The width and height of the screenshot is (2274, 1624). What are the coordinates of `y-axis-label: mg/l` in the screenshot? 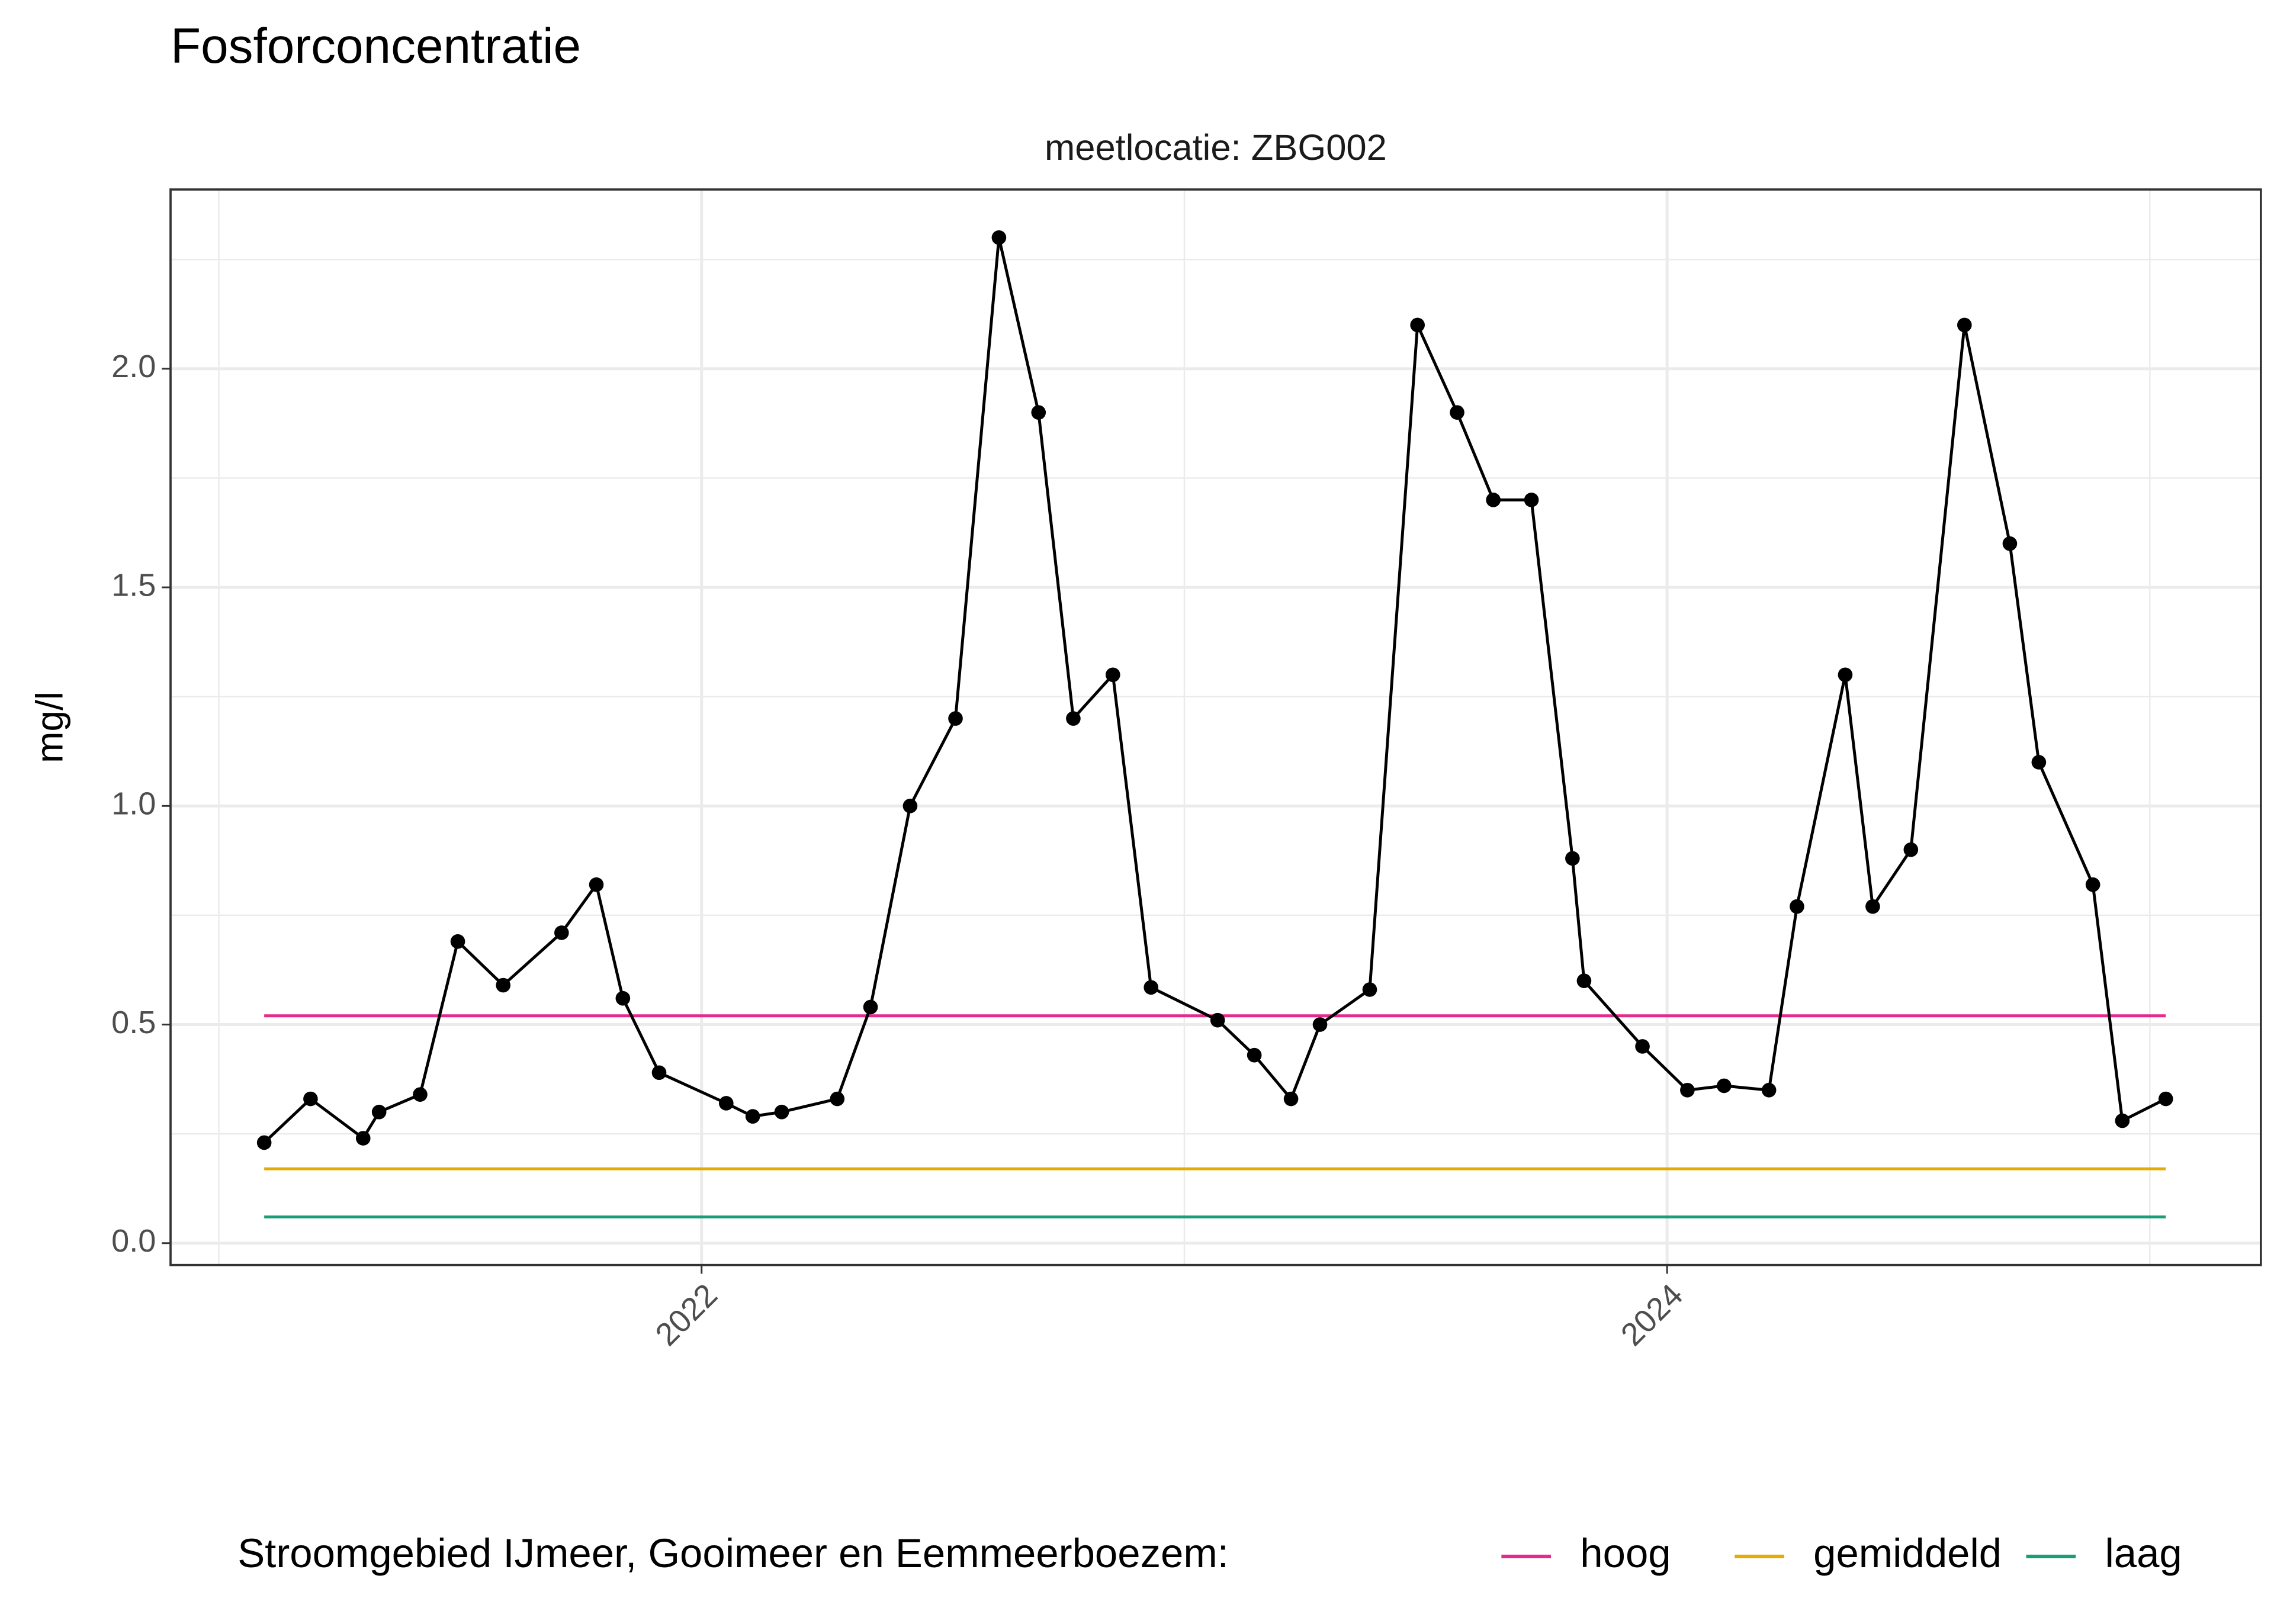 It's located at (49, 727).